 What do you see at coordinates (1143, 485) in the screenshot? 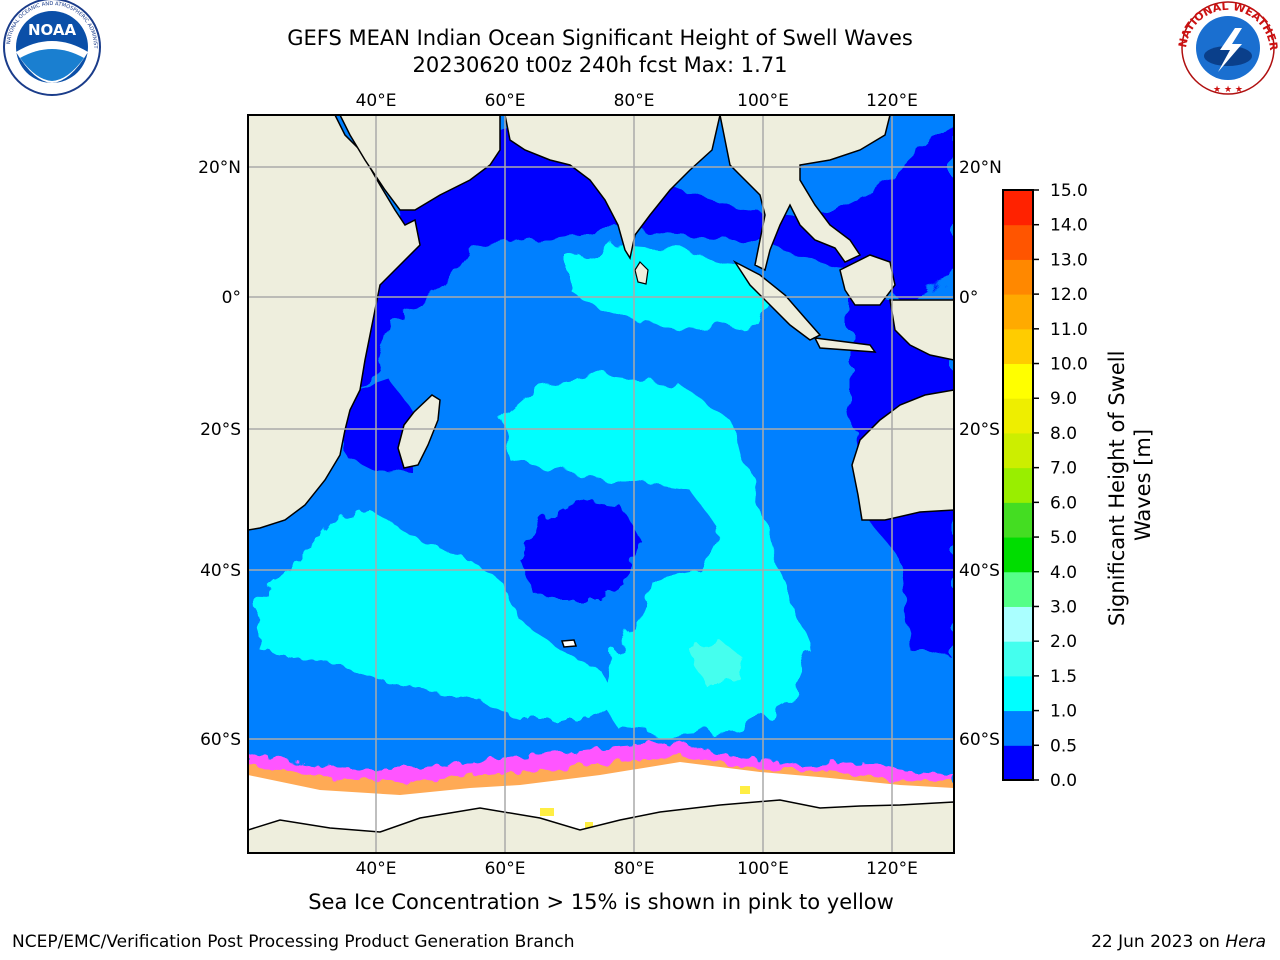
I see `colorbar-label-line2: Waves [m]` at bounding box center [1143, 485].